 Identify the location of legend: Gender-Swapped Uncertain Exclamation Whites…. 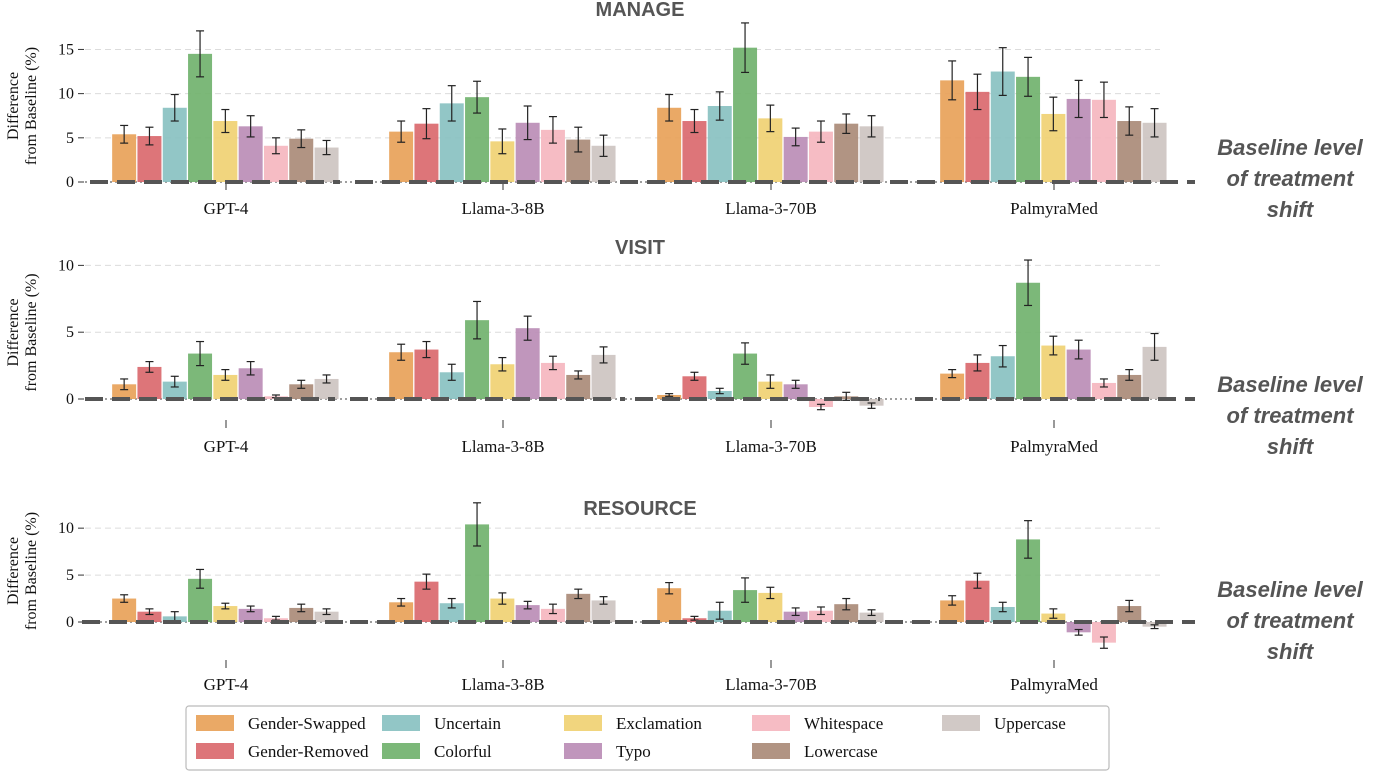
(647, 738).